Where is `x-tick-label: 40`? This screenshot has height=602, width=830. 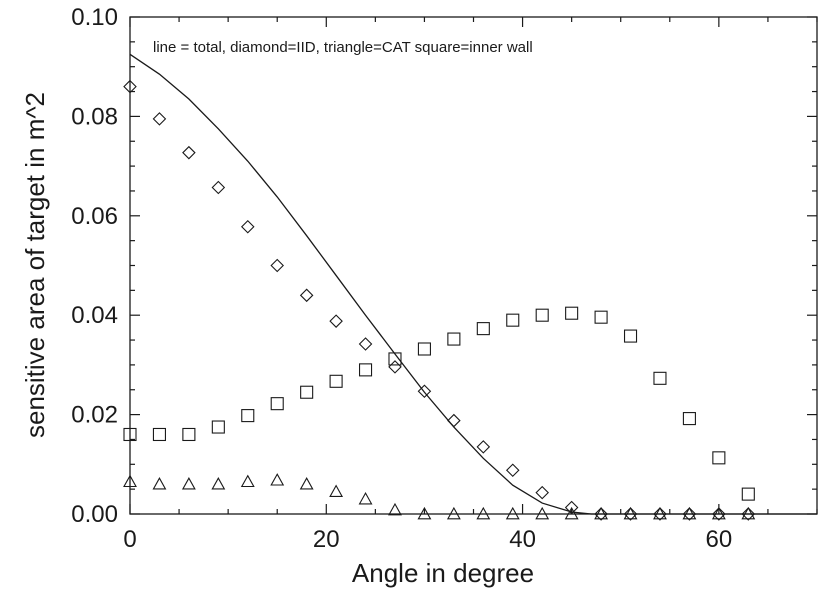
x-tick-label: 40 is located at coordinates (522, 539).